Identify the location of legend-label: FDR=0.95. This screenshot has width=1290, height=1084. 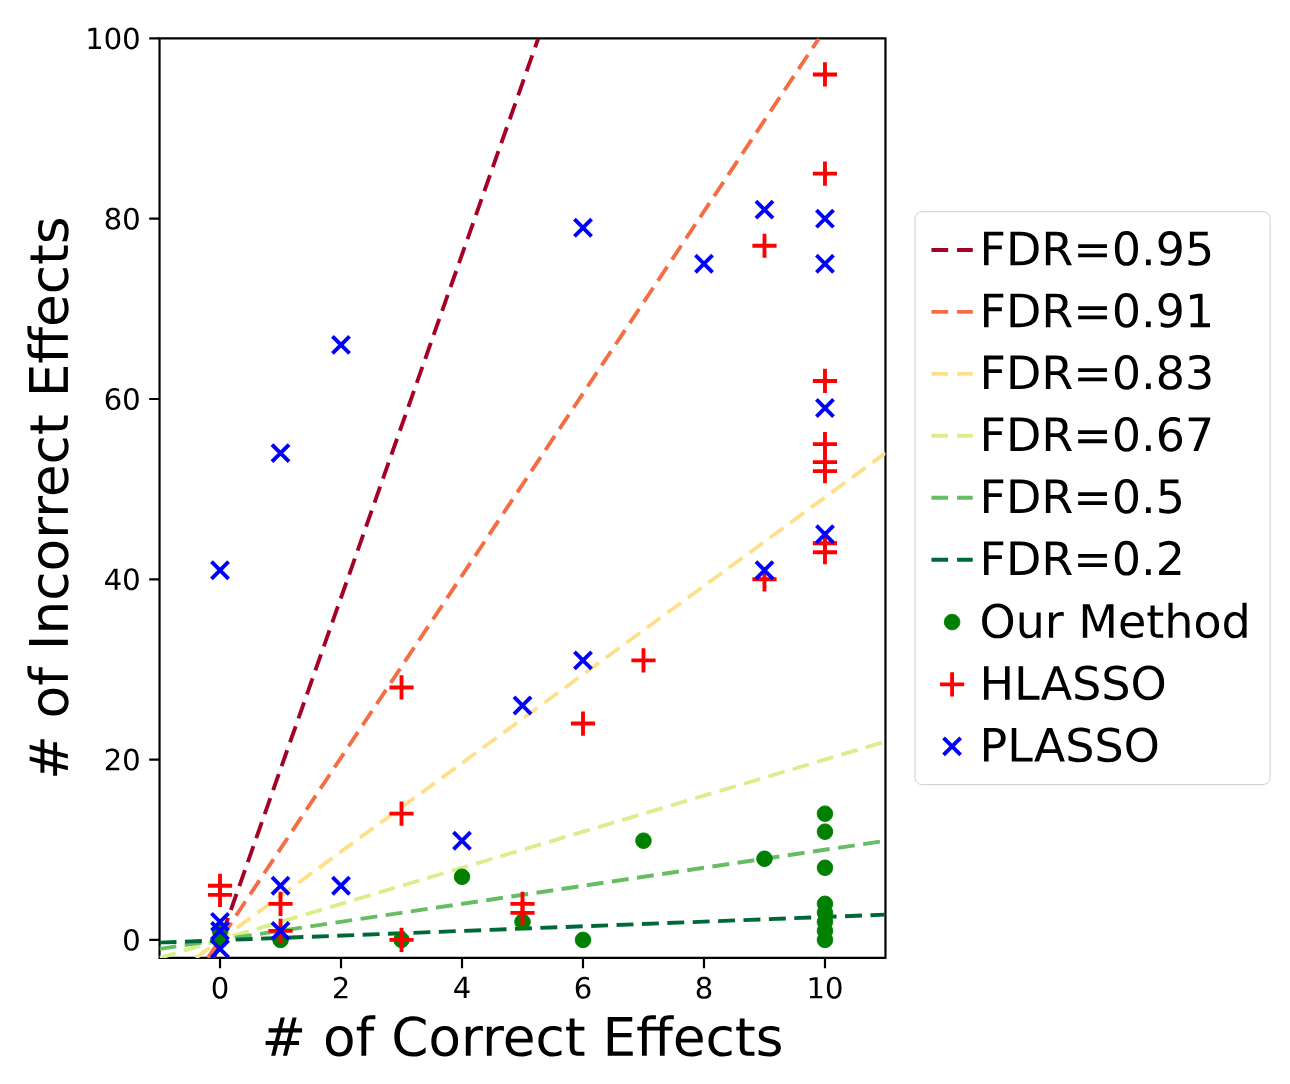
(1097, 248).